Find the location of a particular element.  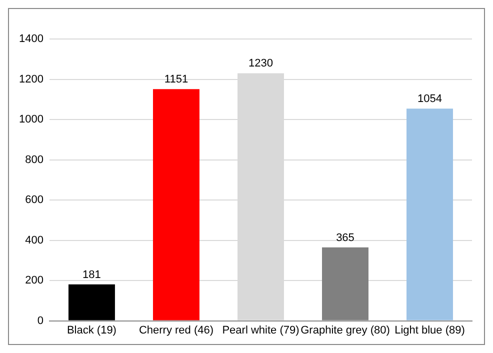

x-tick-label: Cherry red (46) is located at coordinates (176, 330).